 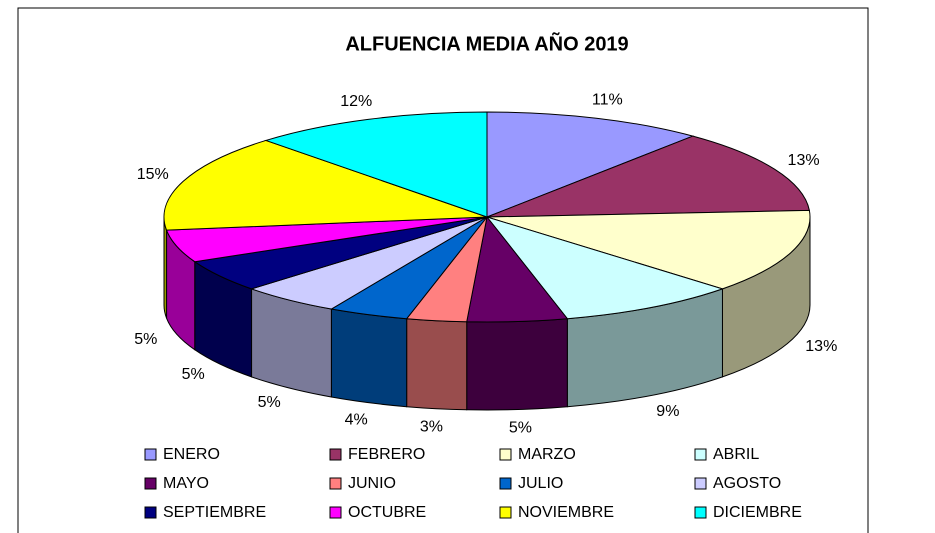 What do you see at coordinates (191, 454) in the screenshot?
I see `legend-label: ENERO` at bounding box center [191, 454].